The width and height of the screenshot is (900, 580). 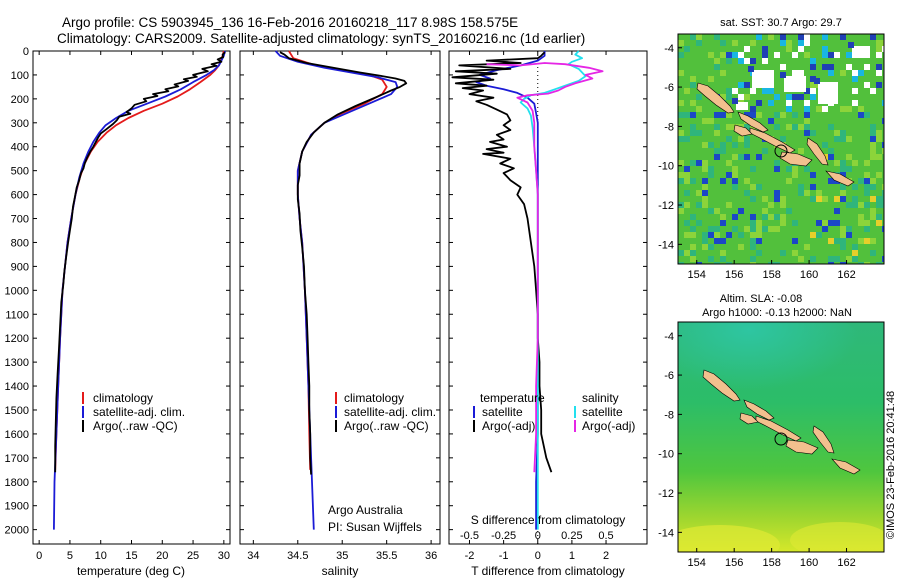 I want to click on lat-tick-label: -4, so click(x=669, y=337).